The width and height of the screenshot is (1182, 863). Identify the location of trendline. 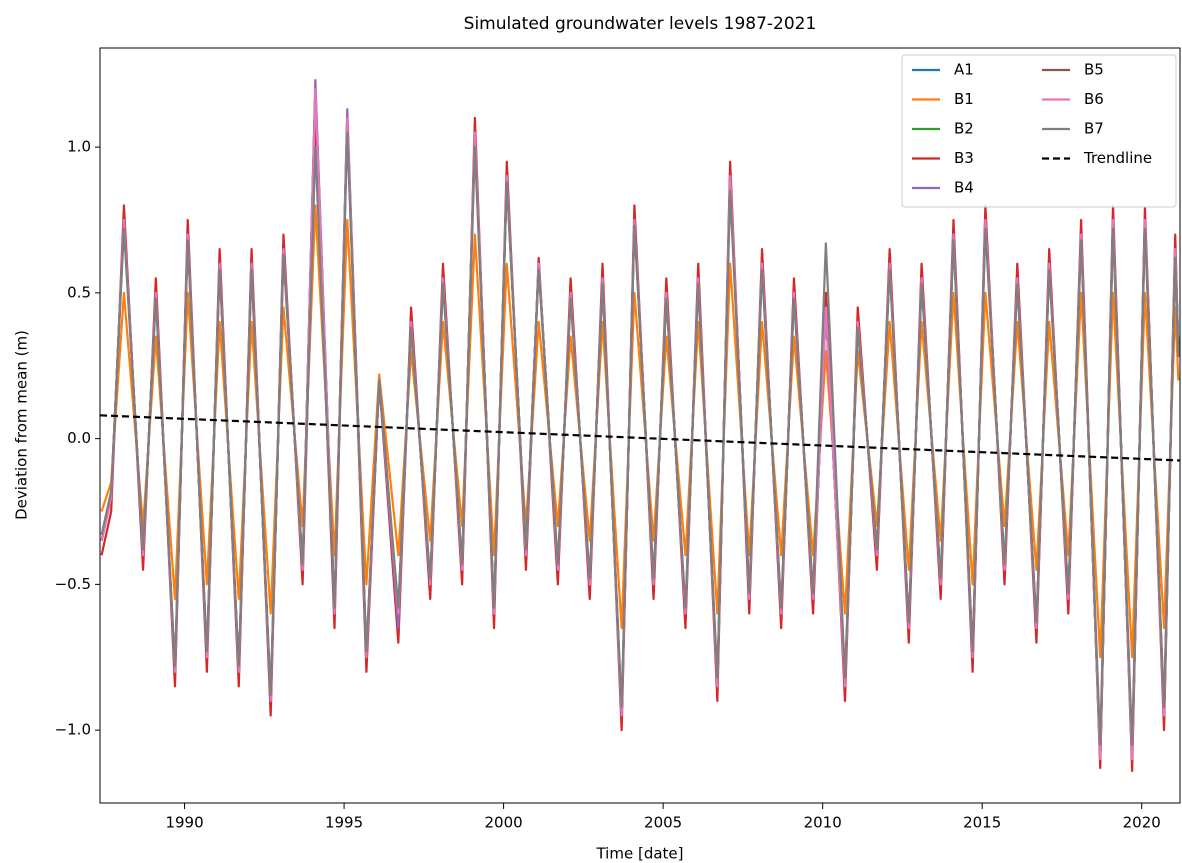
(640, 438).